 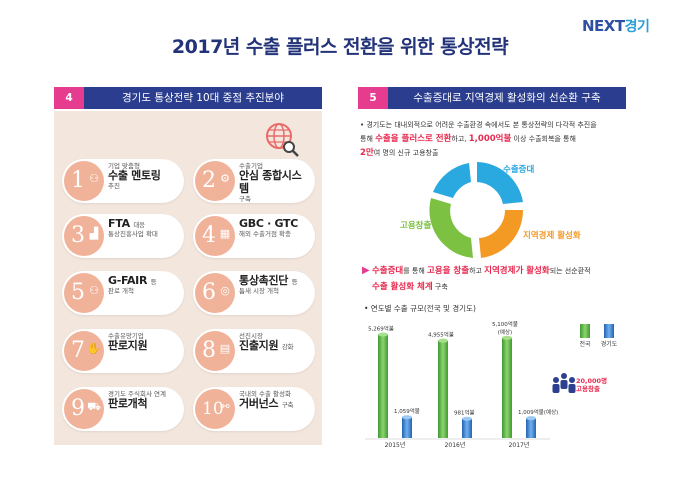 What do you see at coordinates (592, 385) in the screenshot?
I see `employment-annotation: 20,000명 고용창출` at bounding box center [592, 385].